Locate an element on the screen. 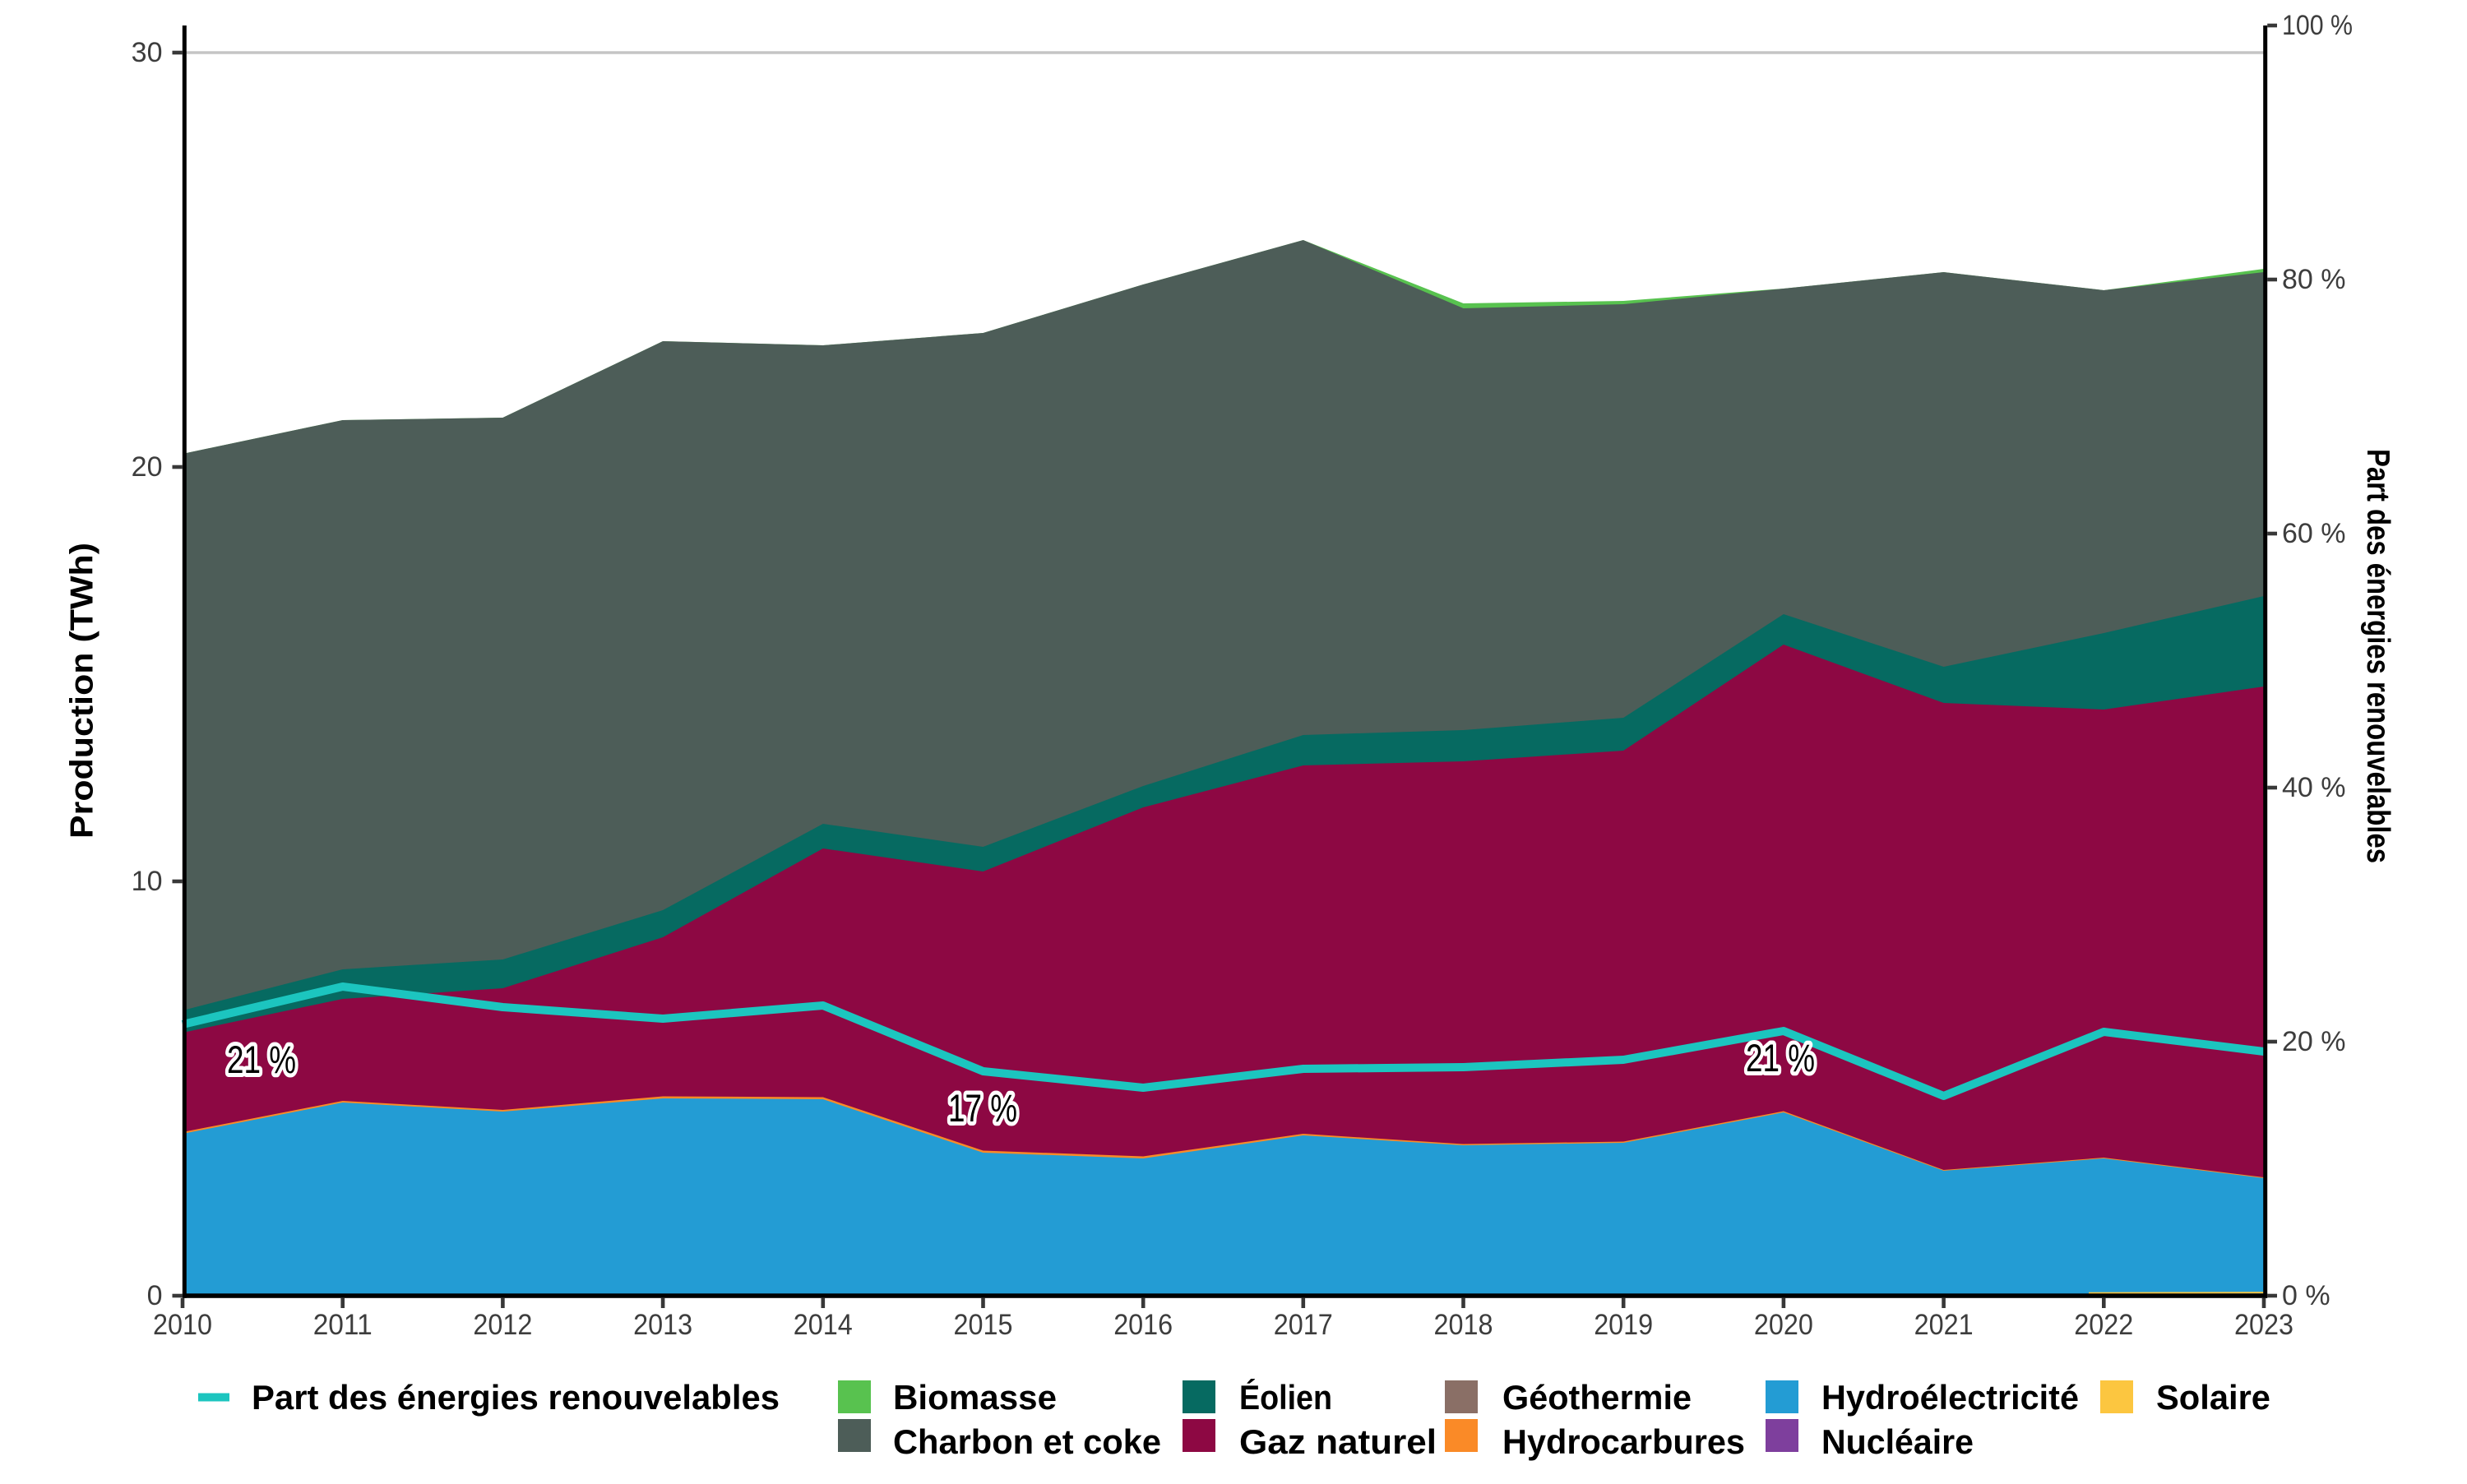 The width and height of the screenshot is (2467, 1484). svg-text: Géothermie is located at coordinates (1597, 1398).